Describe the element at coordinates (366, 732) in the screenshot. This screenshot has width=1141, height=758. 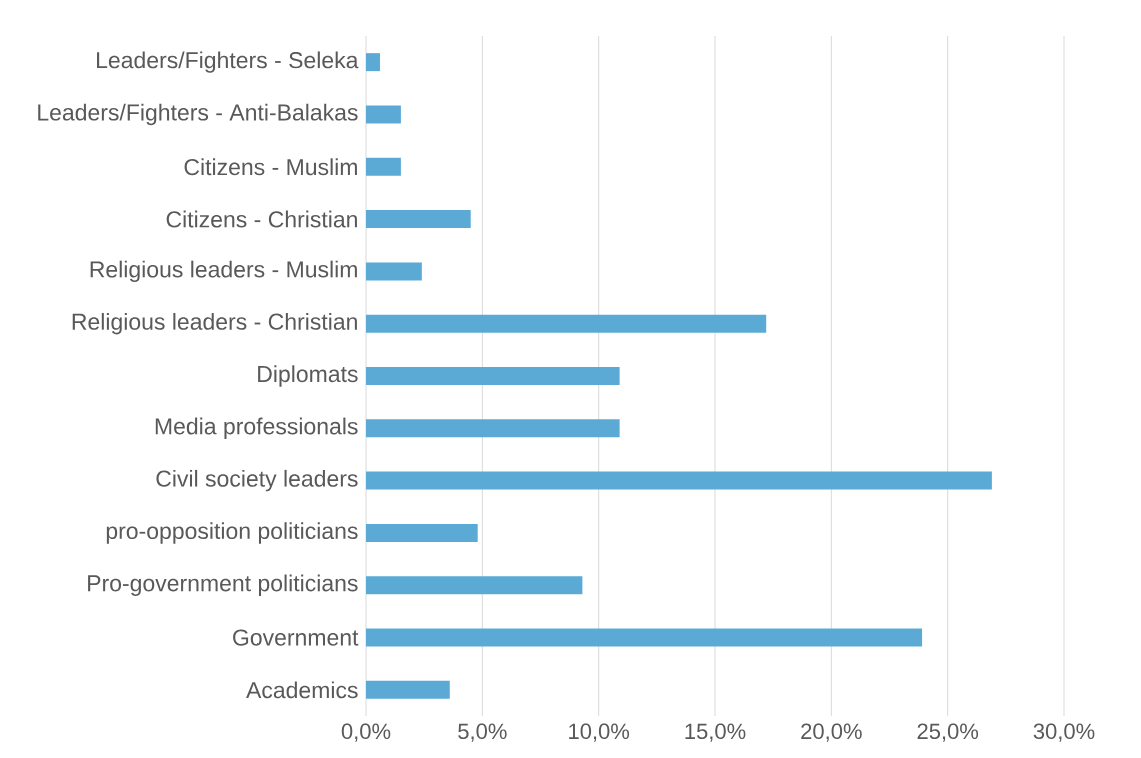
I see `x-tick-label: 0,0%` at that location.